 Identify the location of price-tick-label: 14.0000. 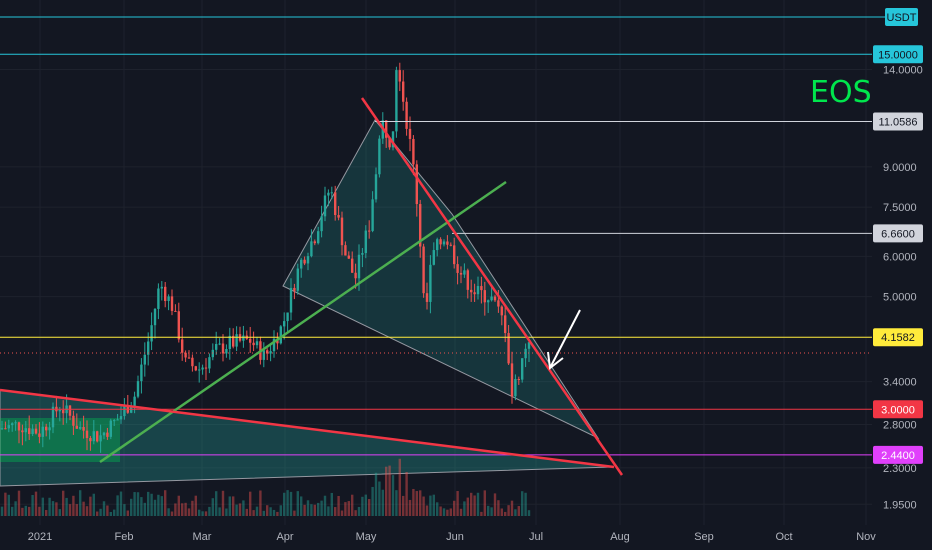
(903, 70).